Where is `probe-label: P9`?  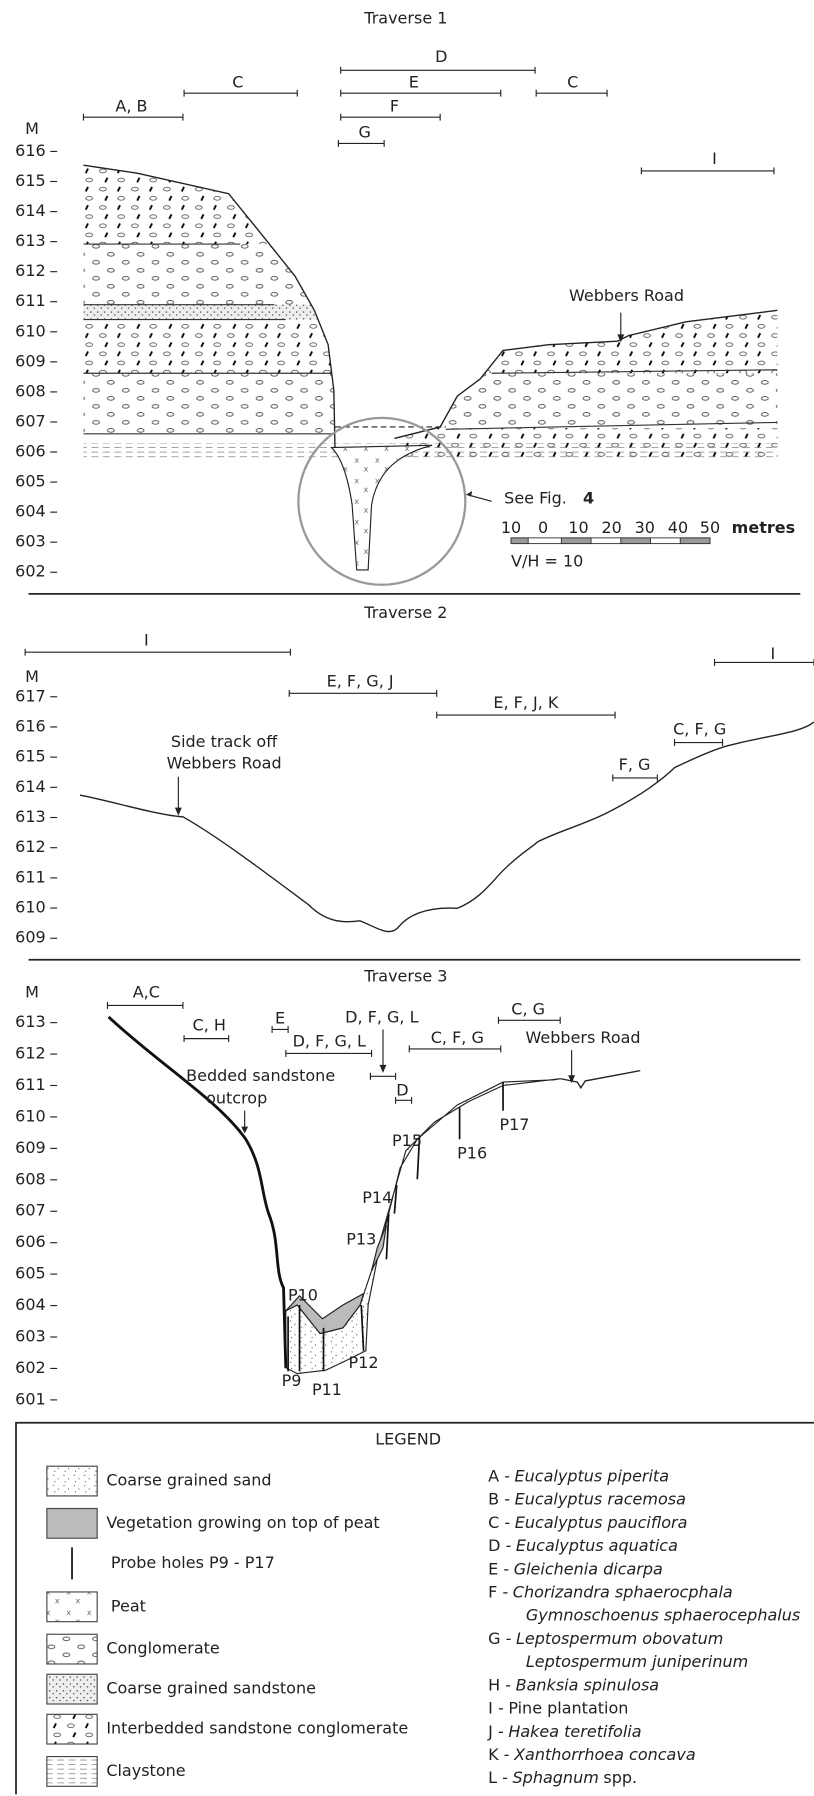 probe-label: P9 is located at coordinates (292, 1380).